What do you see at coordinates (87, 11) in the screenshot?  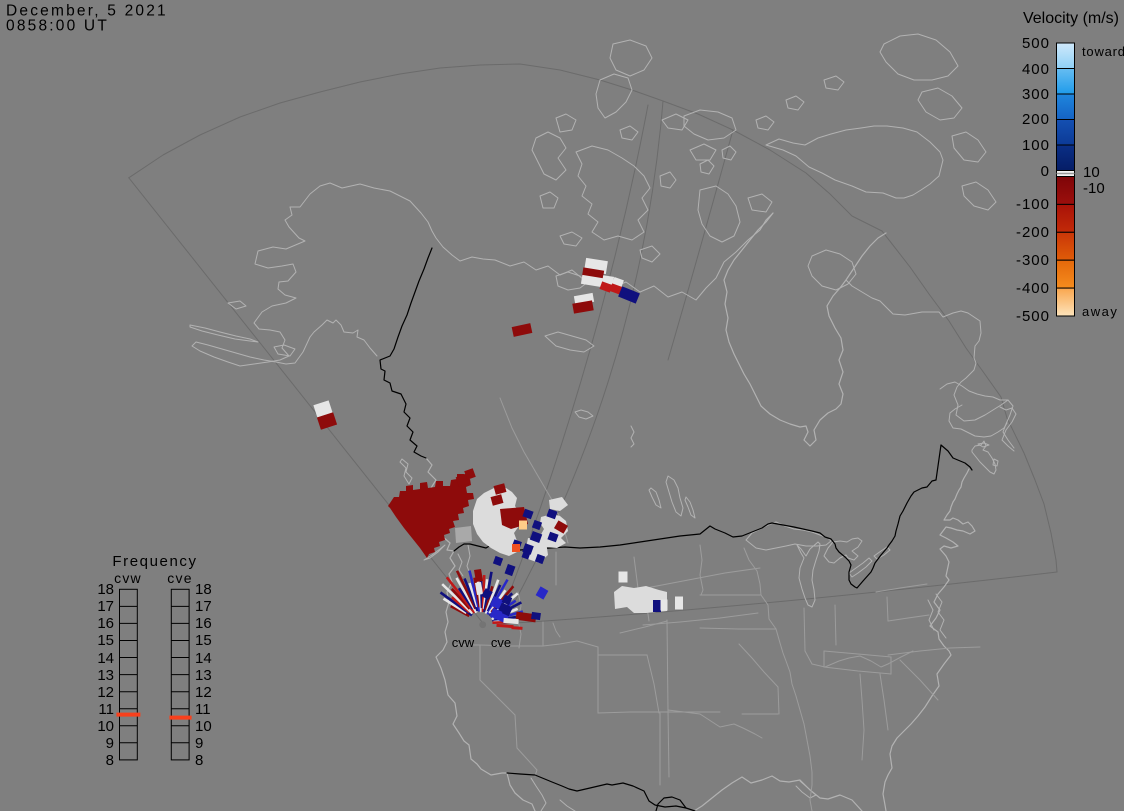 I see `svg-text: December, 5 2021` at bounding box center [87, 11].